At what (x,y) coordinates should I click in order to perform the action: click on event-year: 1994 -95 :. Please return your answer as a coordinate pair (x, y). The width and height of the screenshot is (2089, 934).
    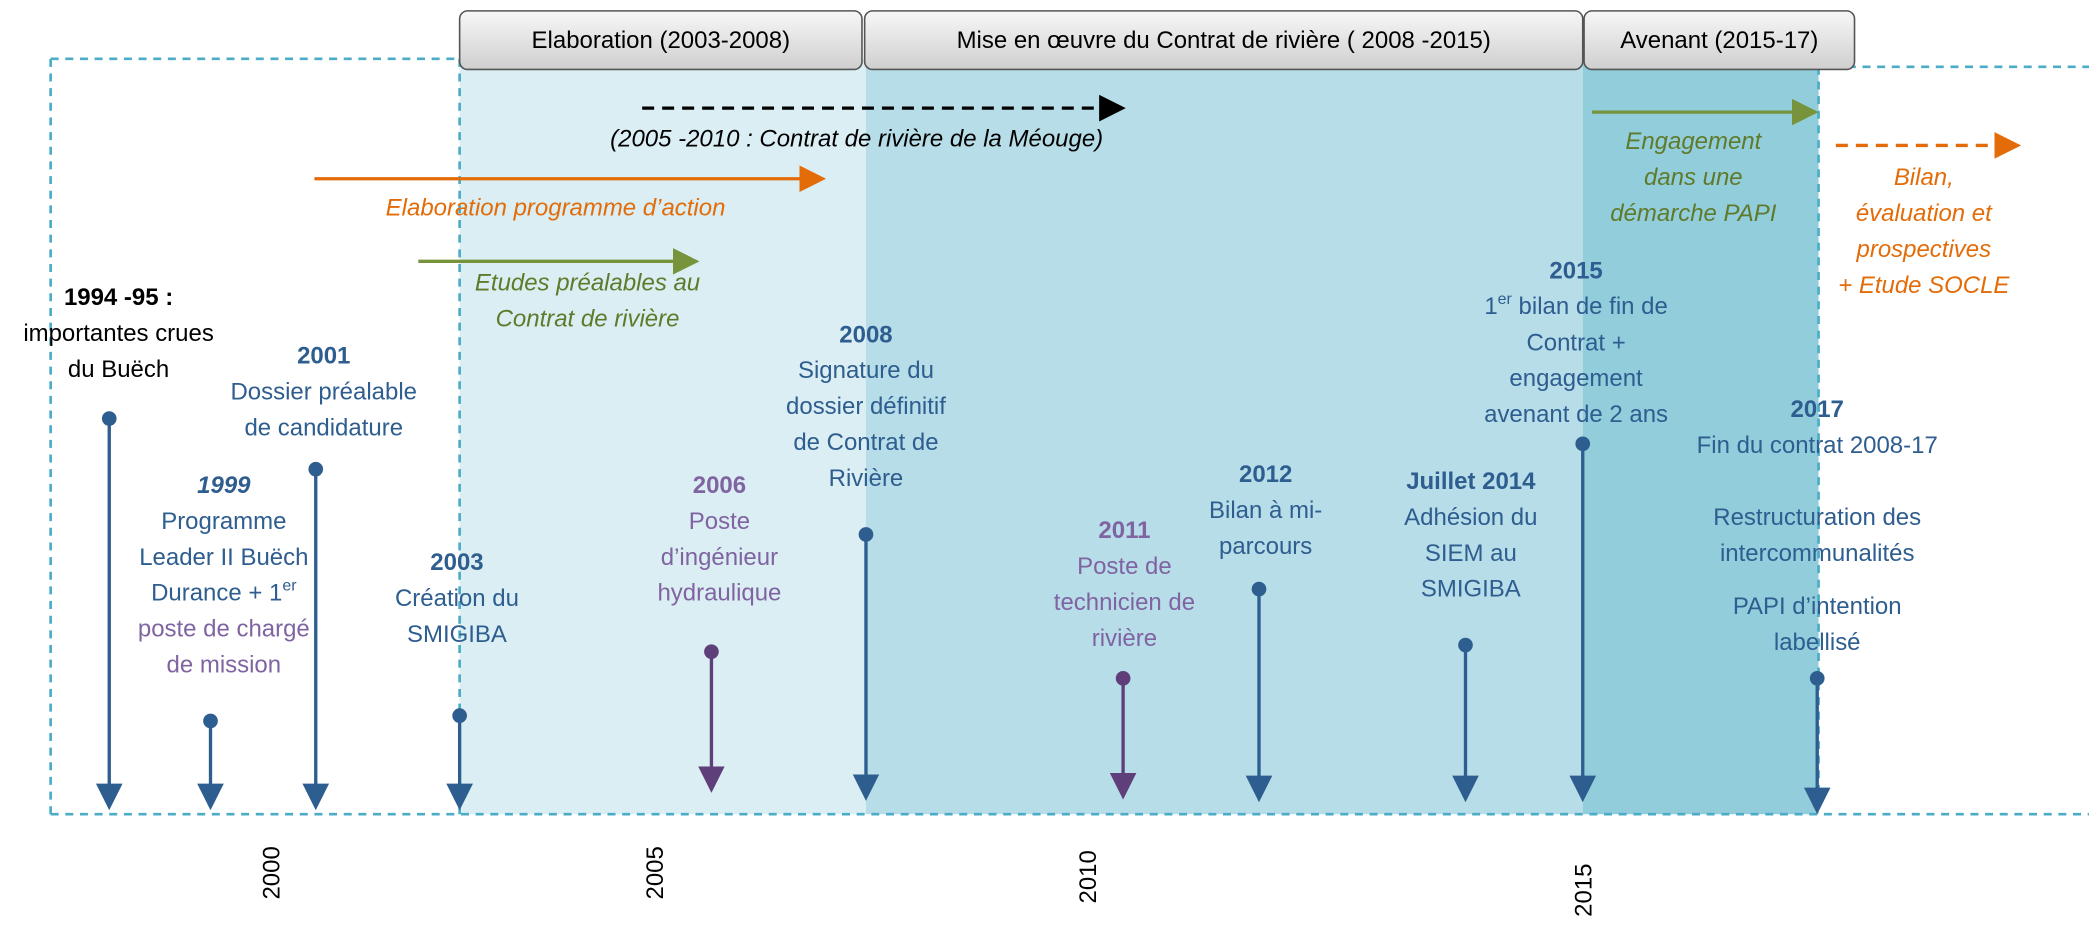
    Looking at the image, I should click on (118, 297).